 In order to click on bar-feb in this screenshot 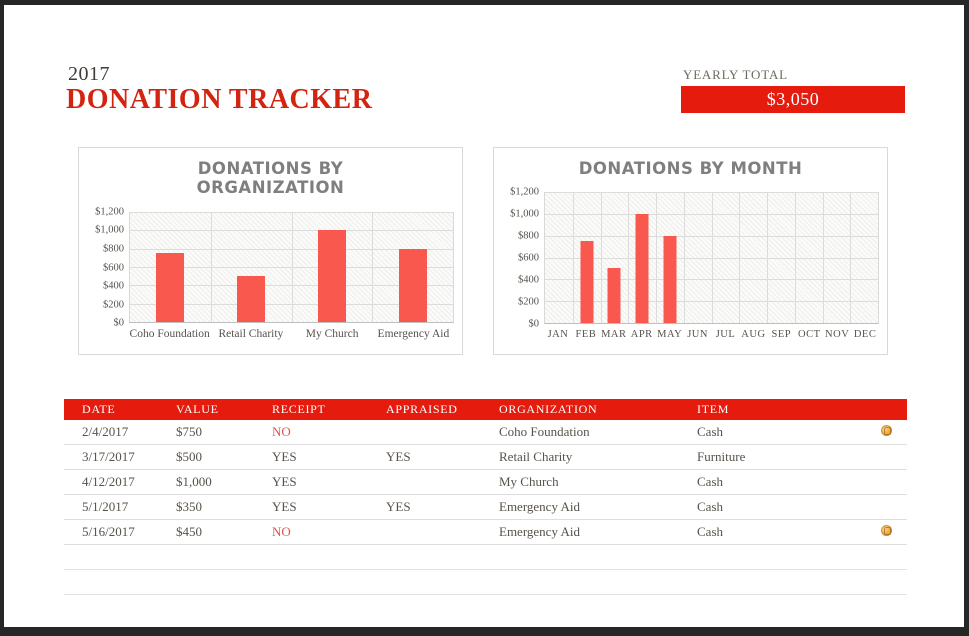, I will do `click(587, 282)`.